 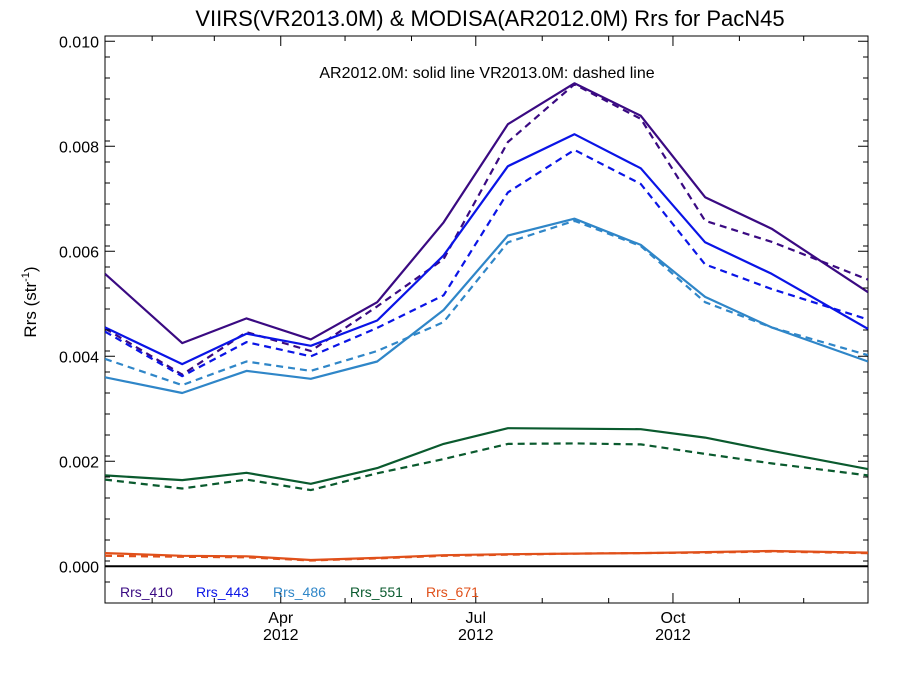 What do you see at coordinates (146, 592) in the screenshot?
I see `legend-item-rrs-410: Rrs_410` at bounding box center [146, 592].